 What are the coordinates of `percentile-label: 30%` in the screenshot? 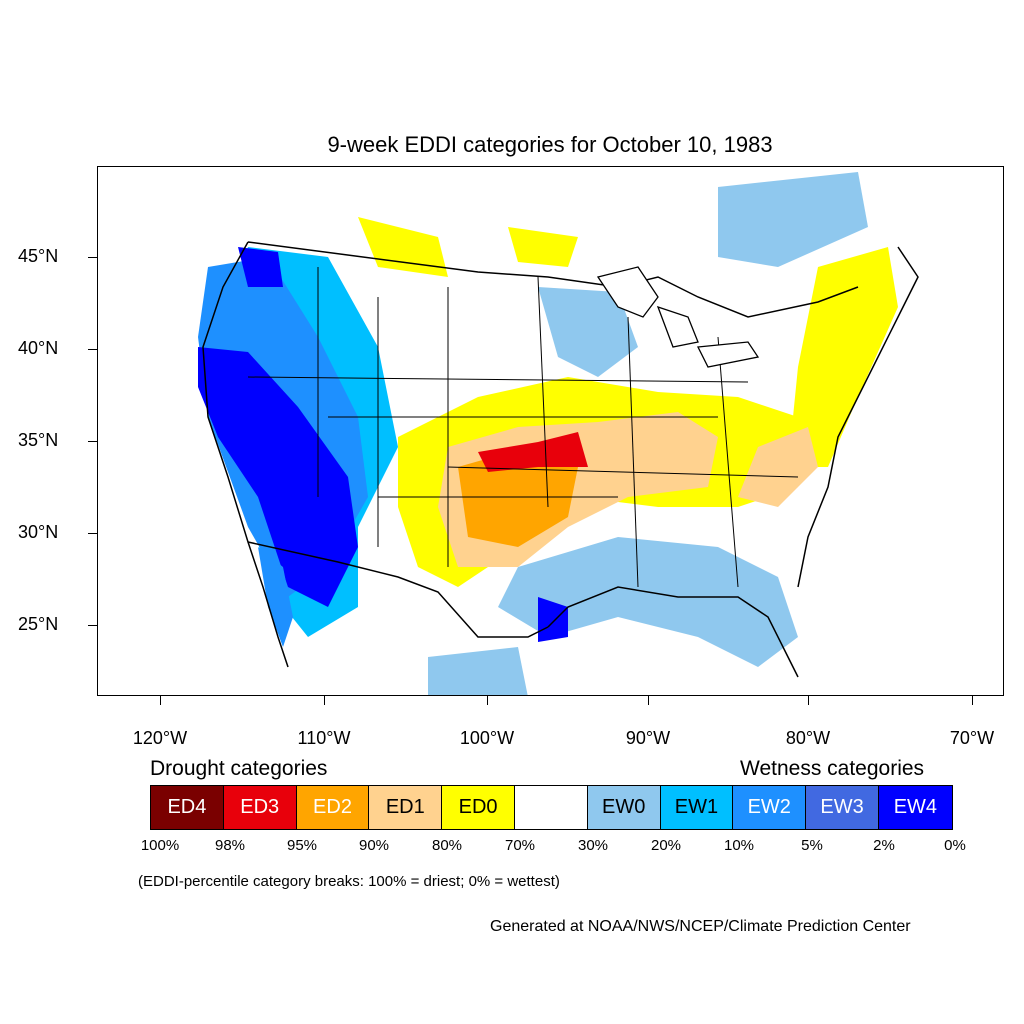 It's located at (593, 845).